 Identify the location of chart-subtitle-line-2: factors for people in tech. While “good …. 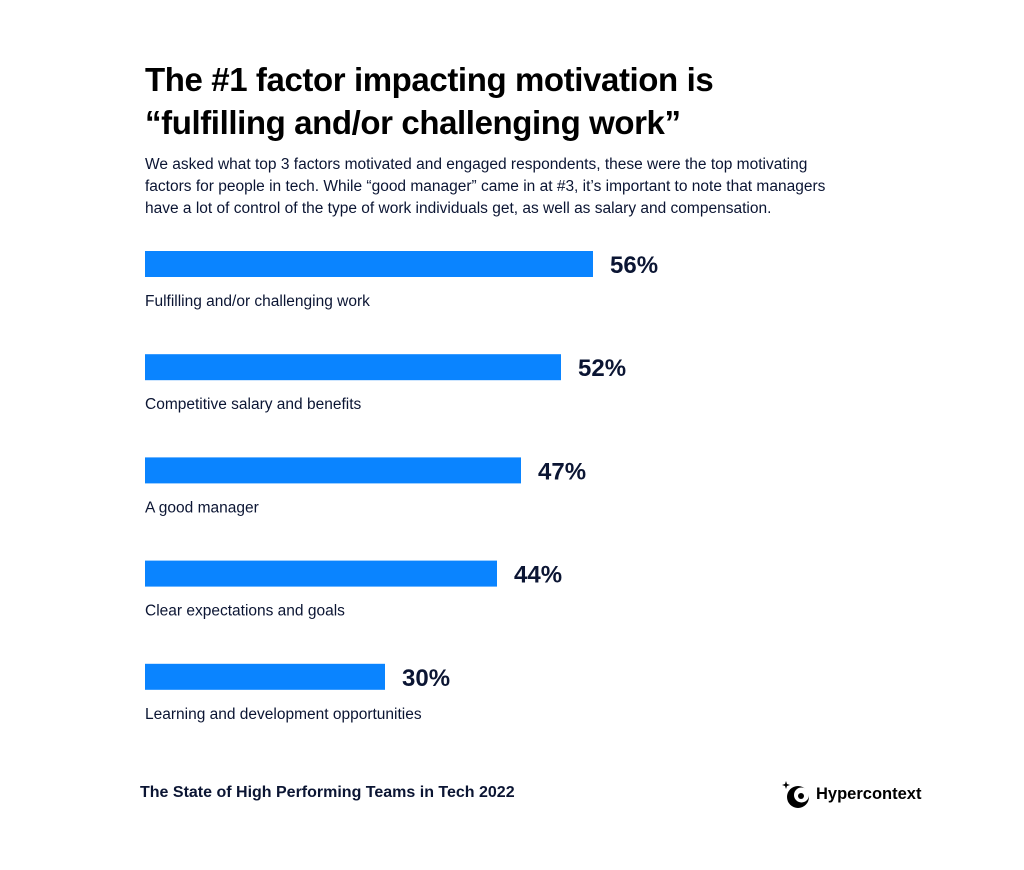
(485, 186).